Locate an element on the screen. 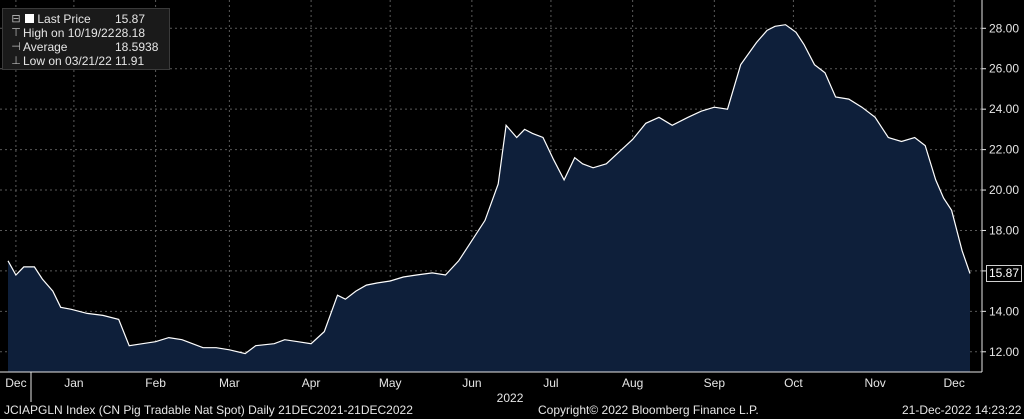  legend-low-value: 11.91 is located at coordinates (130, 61).